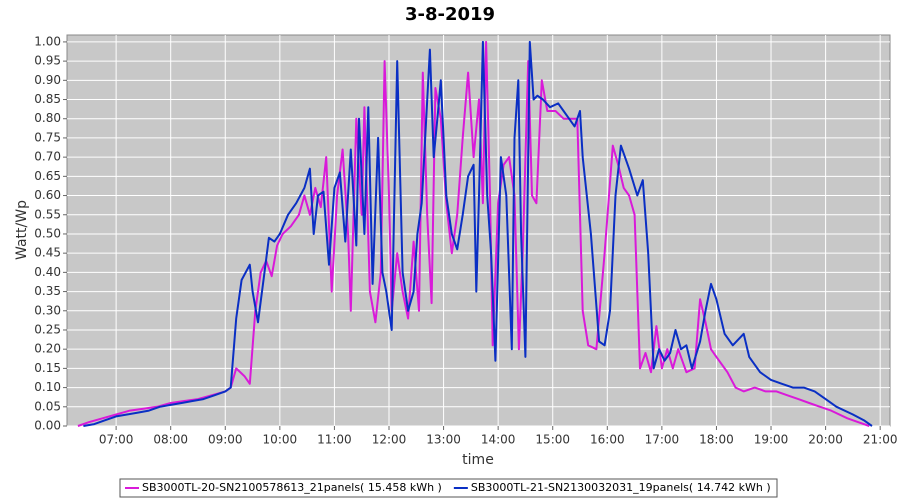 This screenshot has width=900, height=500. I want to click on x-tick-label: 19:00, so click(771, 440).